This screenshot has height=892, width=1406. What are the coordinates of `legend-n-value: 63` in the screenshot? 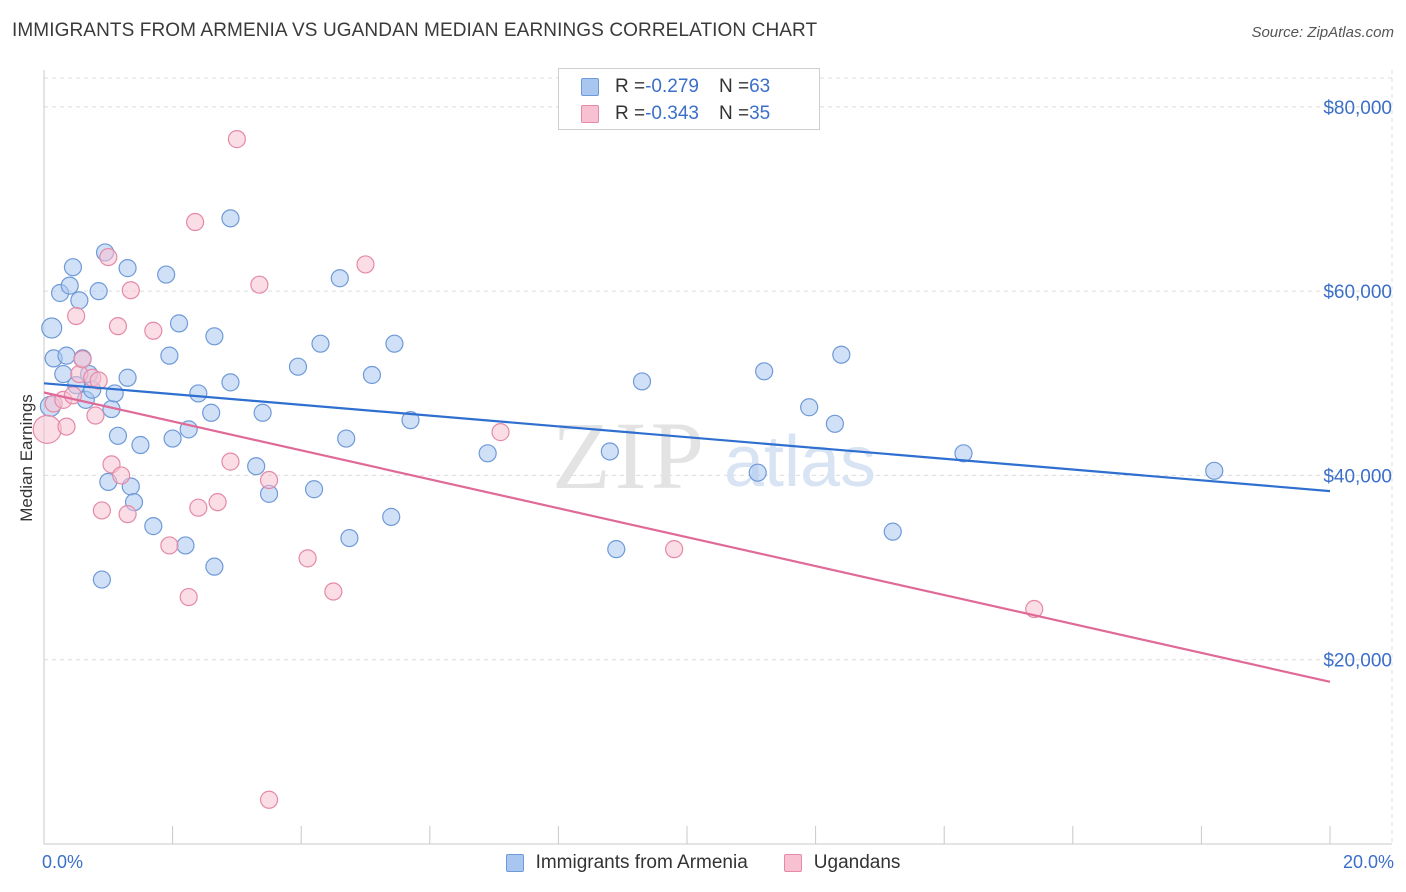 It's located at (760, 86).